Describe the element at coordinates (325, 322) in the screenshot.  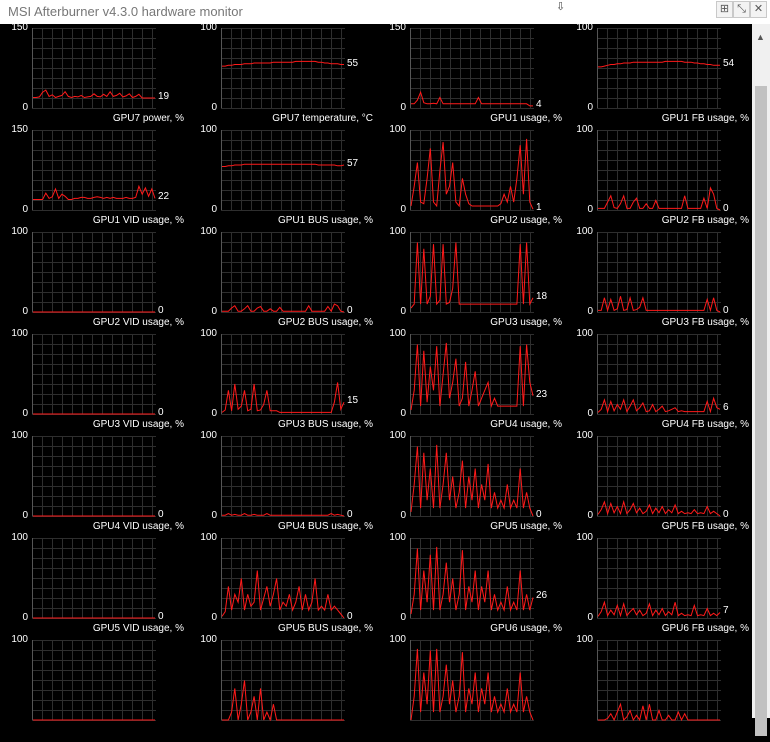
I see `graph-label: GPU2 BUS usage, %` at that location.